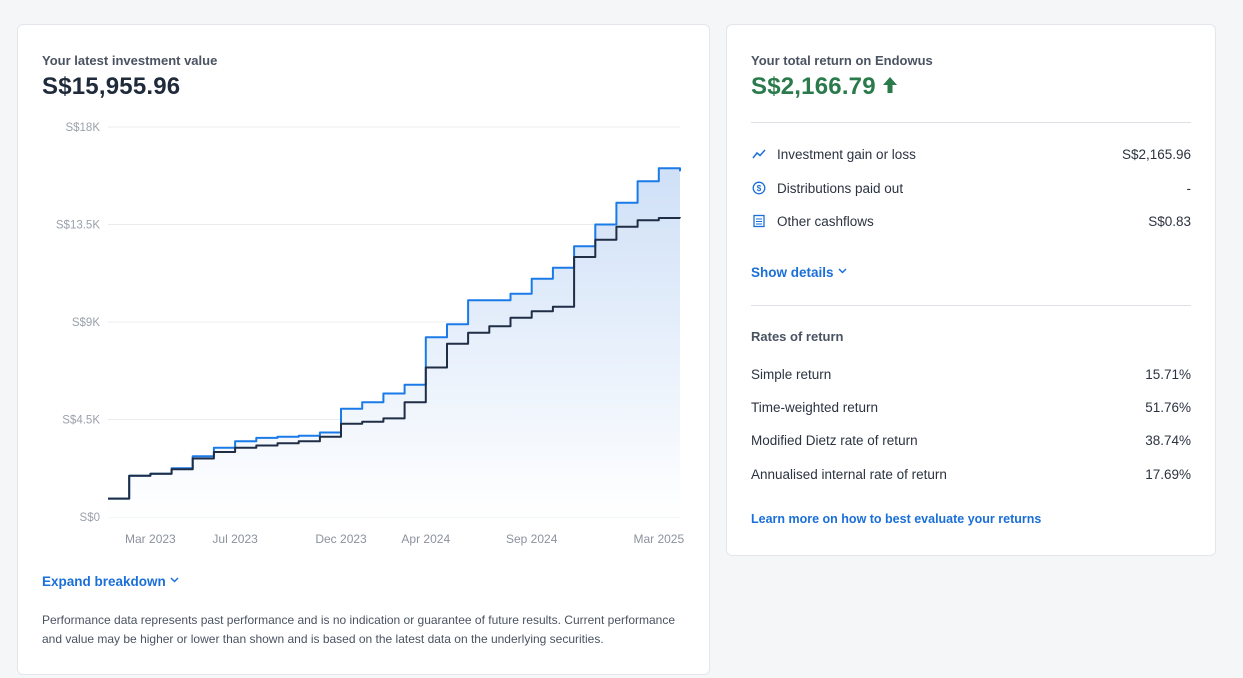  What do you see at coordinates (341, 539) in the screenshot?
I see `x-tick-label: Dec 2023` at bounding box center [341, 539].